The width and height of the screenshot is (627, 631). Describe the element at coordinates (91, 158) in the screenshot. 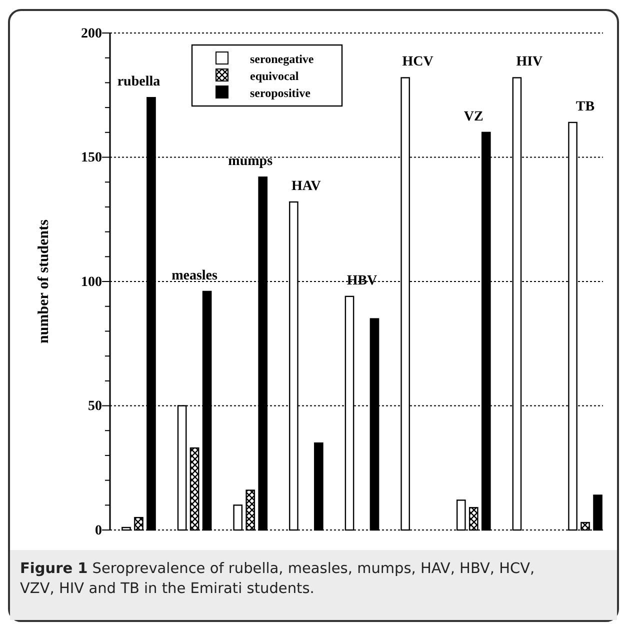

I see `y-tick-label: 150` at that location.